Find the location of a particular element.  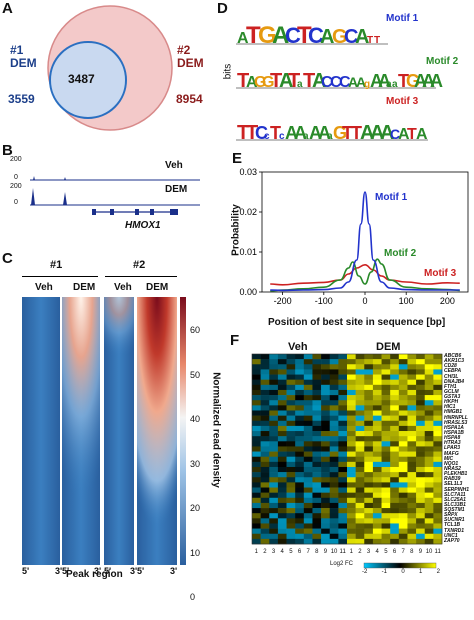

gene-row-label: SRPX is located at coordinates (451, 515).